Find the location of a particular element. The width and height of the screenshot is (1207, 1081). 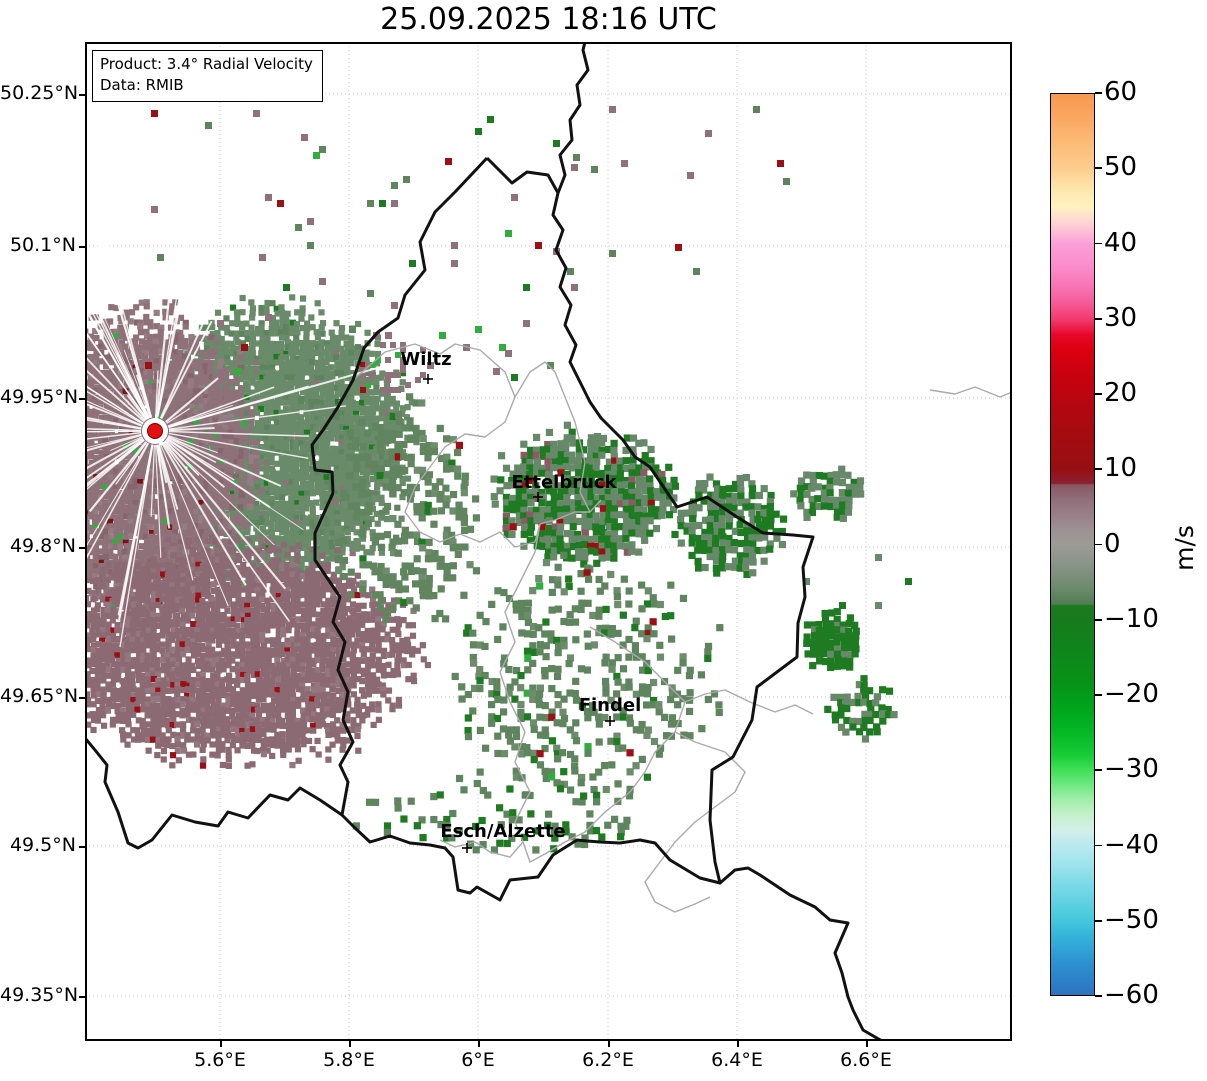

colorbar-unit-label: m/s is located at coordinates (1184, 548).